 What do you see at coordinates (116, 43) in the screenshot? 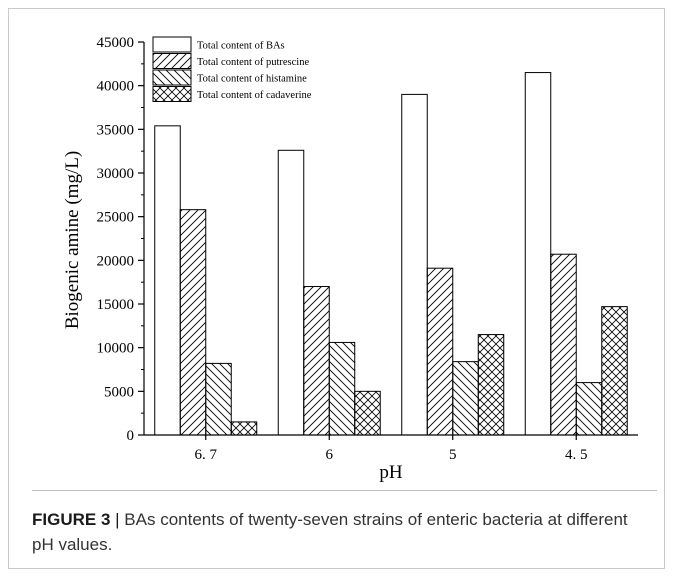
I see `y-tick-label-9: 45000` at bounding box center [116, 43].